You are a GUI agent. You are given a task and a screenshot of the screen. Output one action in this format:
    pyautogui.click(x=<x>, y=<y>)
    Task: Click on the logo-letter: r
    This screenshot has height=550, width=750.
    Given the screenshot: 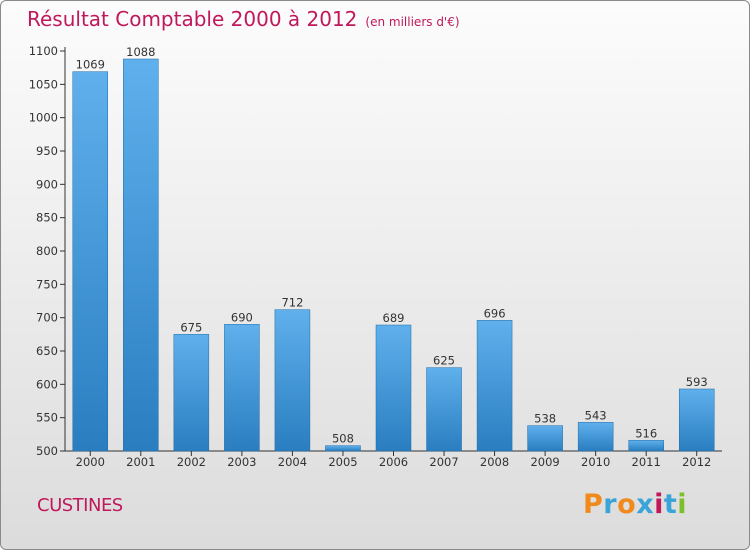 What is the action you would take?
    pyautogui.click(x=610, y=504)
    